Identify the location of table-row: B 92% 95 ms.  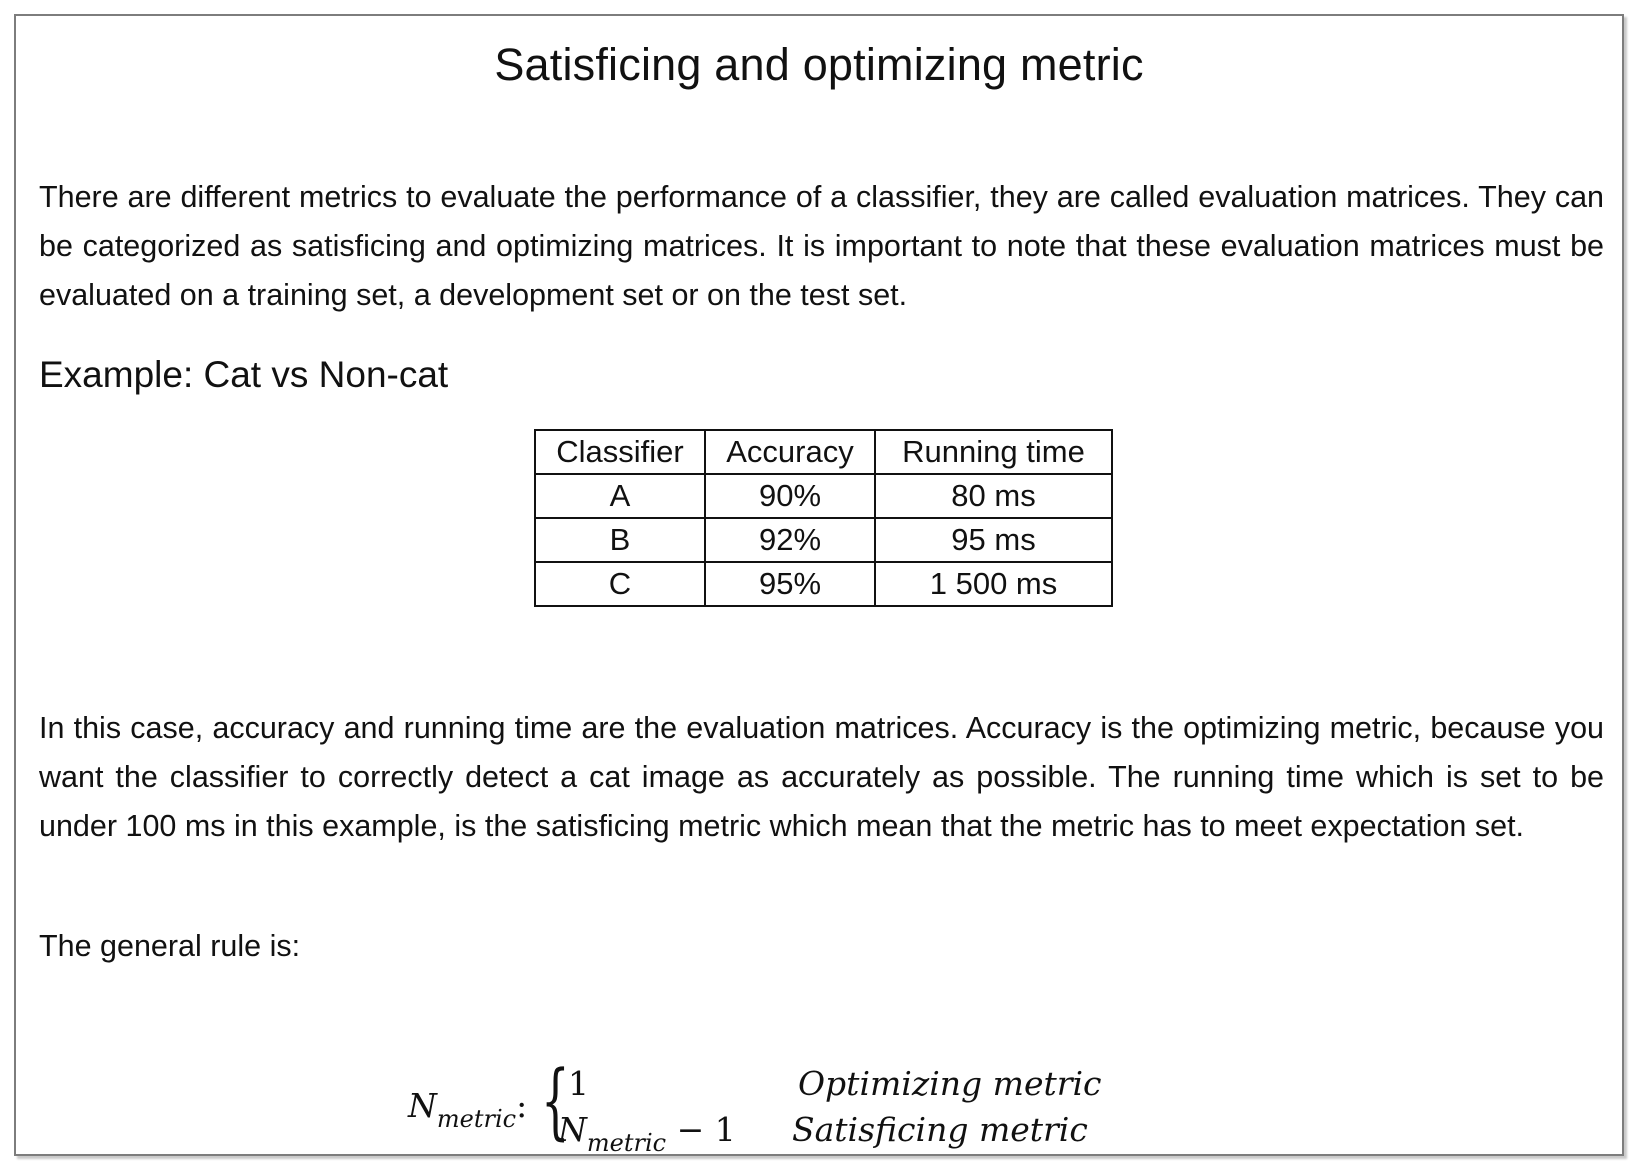
(823, 540).